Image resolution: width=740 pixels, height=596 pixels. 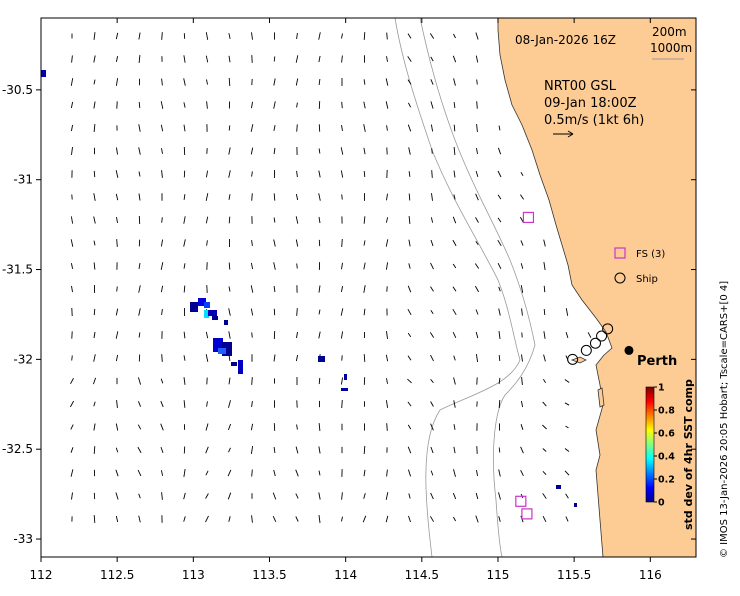 I want to click on colorbar-tick-label: 0.6, so click(x=666, y=434).